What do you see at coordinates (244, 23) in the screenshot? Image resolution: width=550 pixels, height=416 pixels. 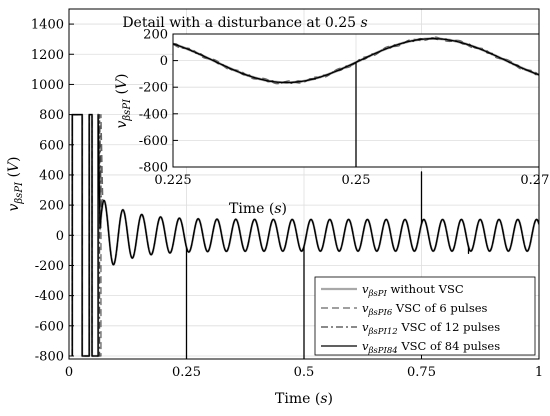 I see `inset-title: Detail with a disturbance at 0.25 s` at bounding box center [244, 23].